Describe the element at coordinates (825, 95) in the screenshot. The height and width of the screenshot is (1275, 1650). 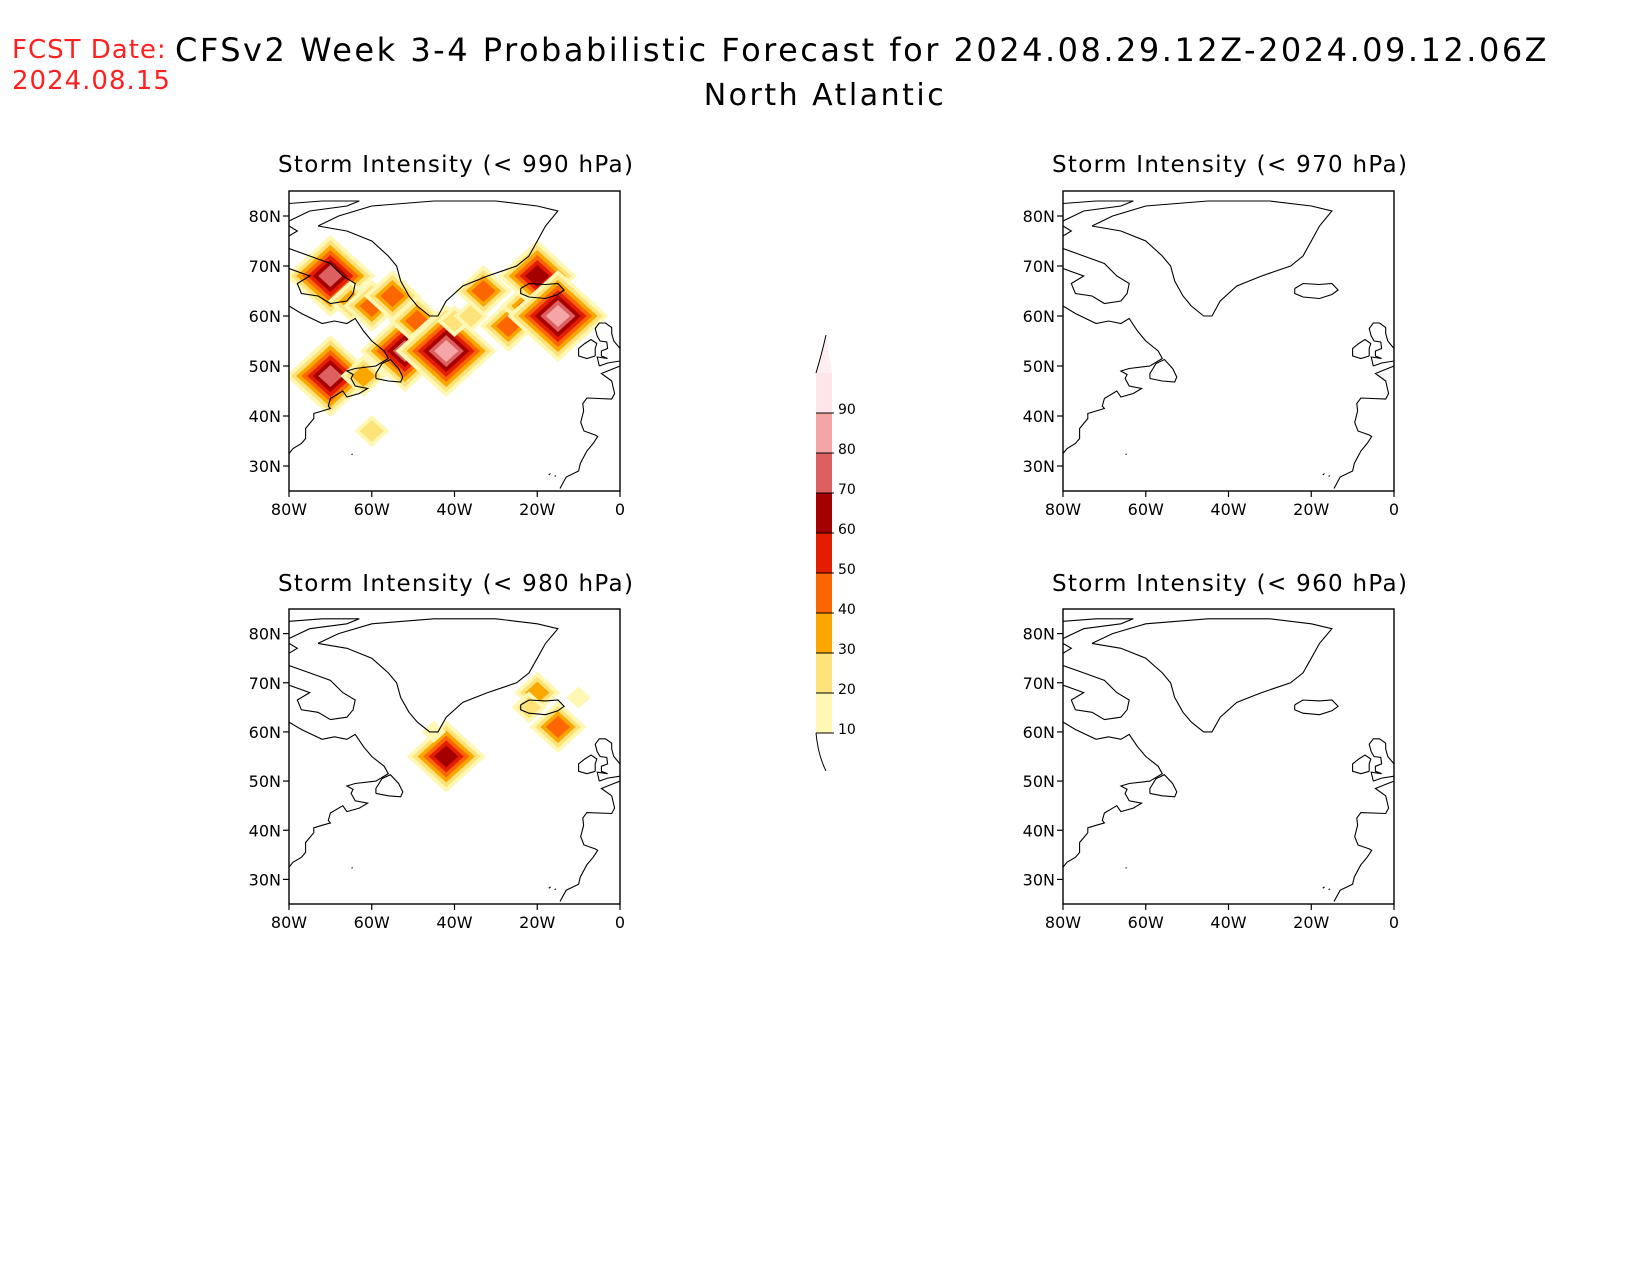
I see `region-title: North Atlantic` at that location.